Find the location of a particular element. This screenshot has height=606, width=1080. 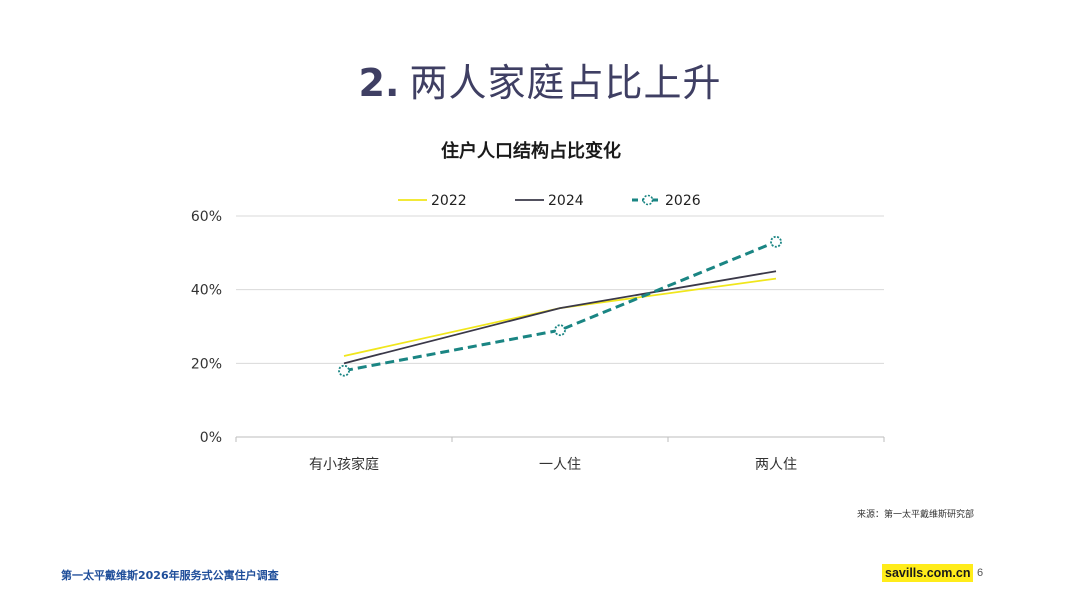

y-tick-label: 40% is located at coordinates (206, 291).